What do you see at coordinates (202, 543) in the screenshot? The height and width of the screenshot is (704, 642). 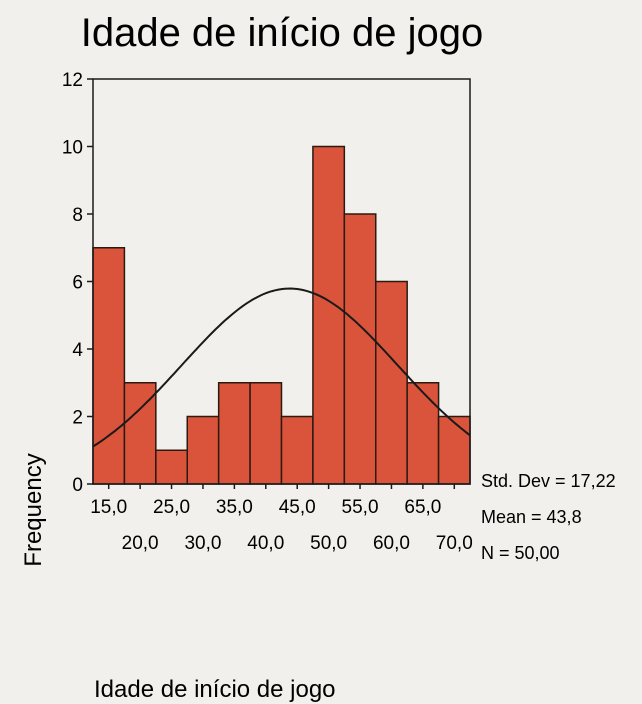 I see `x-tick-label: 30,0` at bounding box center [202, 543].